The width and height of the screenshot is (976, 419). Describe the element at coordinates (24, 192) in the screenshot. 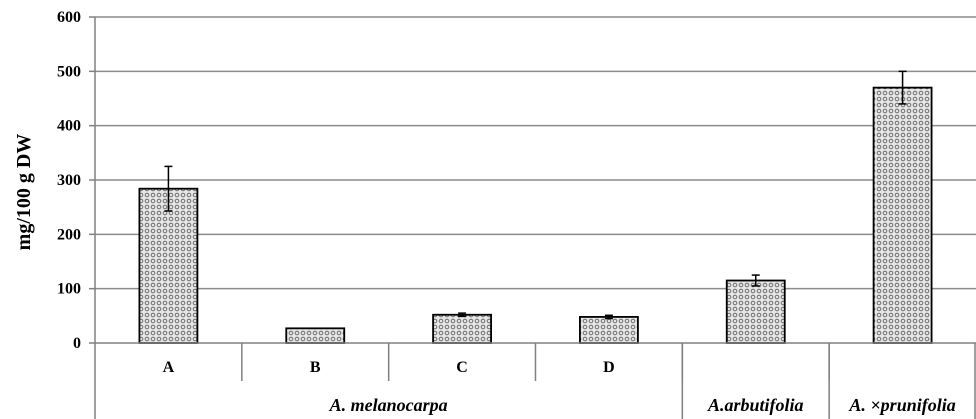

I see `y-axis-label: mg/100 g DW` at that location.